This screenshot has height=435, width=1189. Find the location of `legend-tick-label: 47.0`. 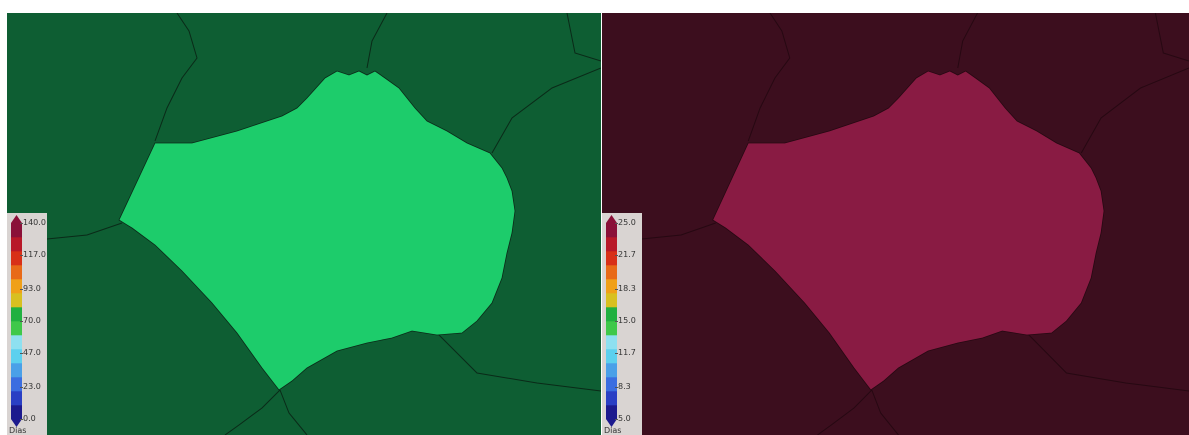

legend-tick-label: 47.0 is located at coordinates (30, 353).